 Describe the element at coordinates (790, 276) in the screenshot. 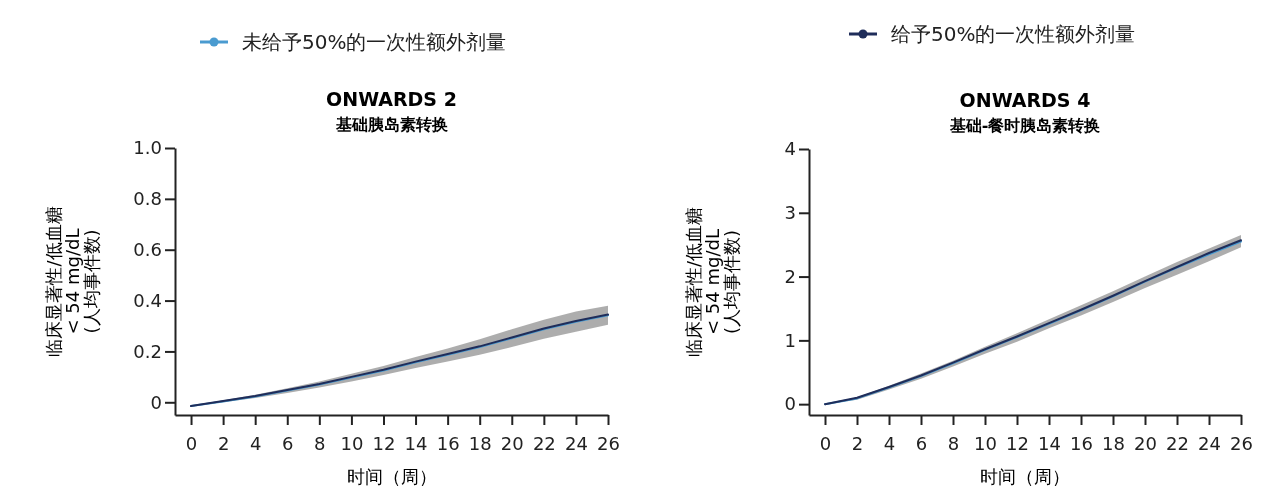

I see `y-tick-label: 2` at that location.